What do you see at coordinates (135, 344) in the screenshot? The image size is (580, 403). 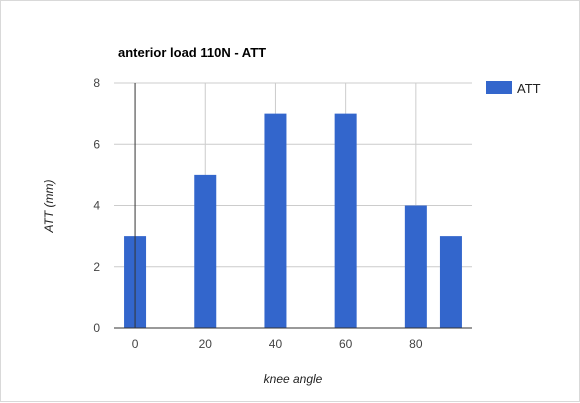 I see `x-tick-label: 0` at bounding box center [135, 344].